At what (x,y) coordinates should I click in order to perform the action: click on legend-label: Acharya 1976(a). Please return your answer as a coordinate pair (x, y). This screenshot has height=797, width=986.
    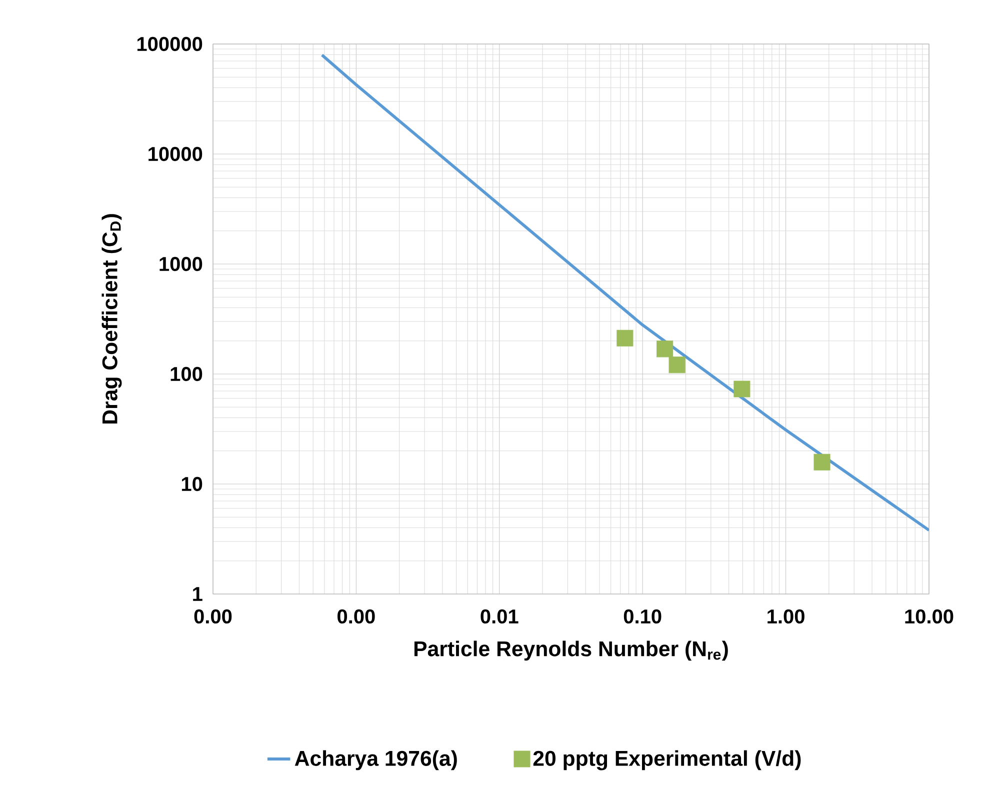
    Looking at the image, I should click on (375, 760).